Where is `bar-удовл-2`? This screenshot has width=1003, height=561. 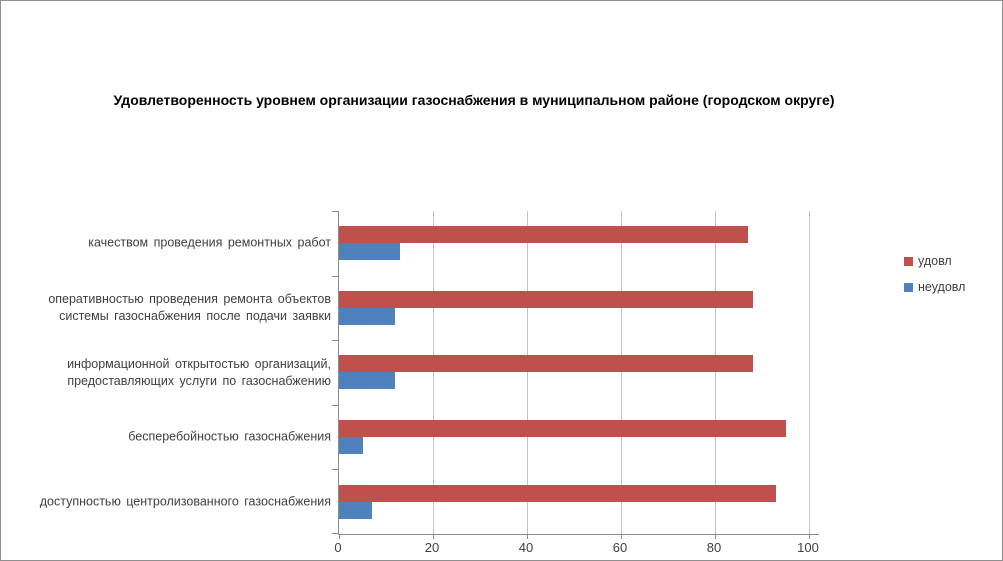
bar-удовл-2 is located at coordinates (546, 364).